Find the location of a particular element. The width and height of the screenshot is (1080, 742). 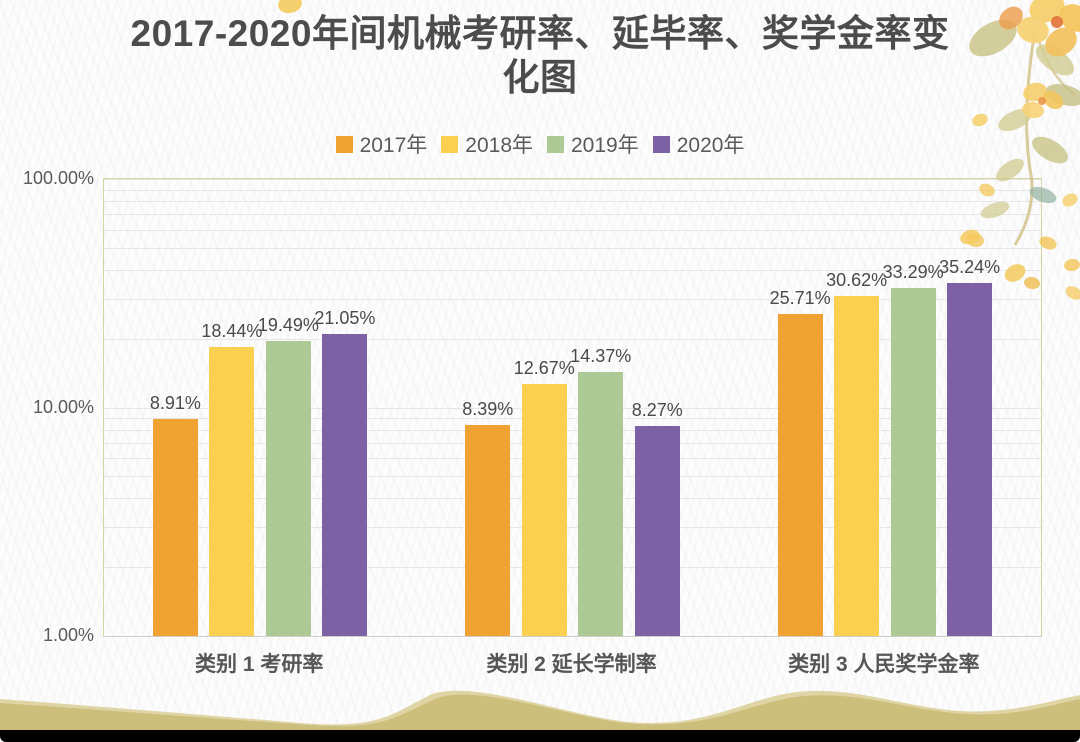

data-label: 25.71% is located at coordinates (800, 297).